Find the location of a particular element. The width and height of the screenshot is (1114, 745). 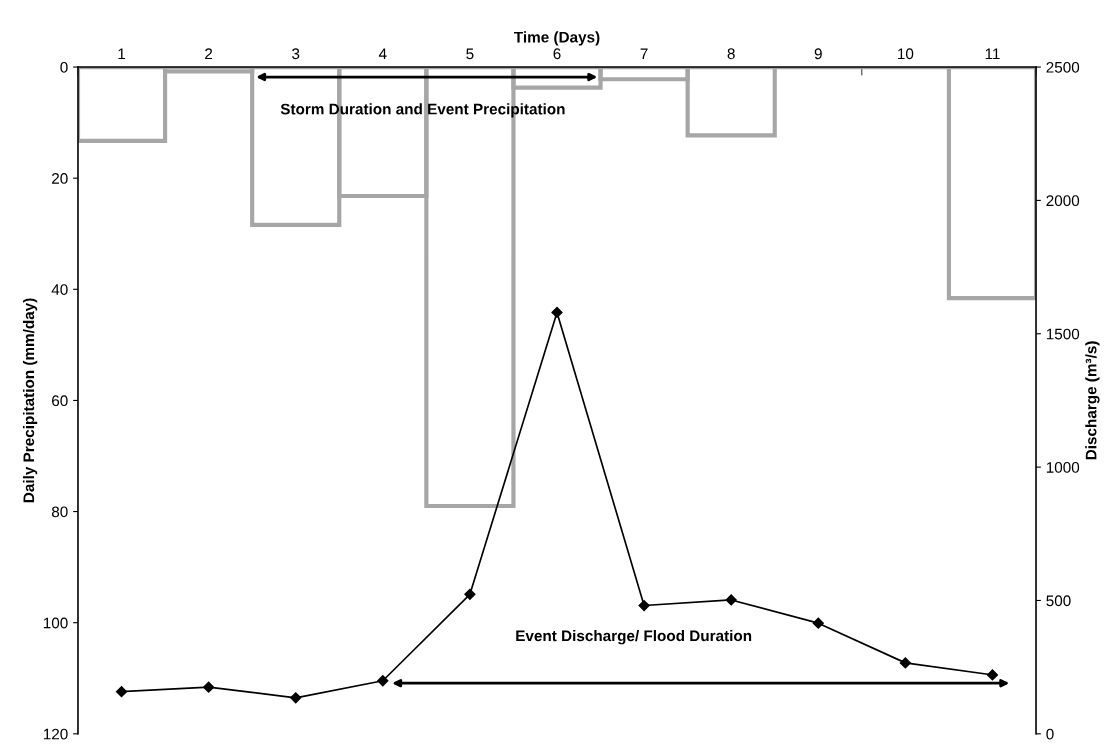

x-tick-label: 9 is located at coordinates (818, 54).